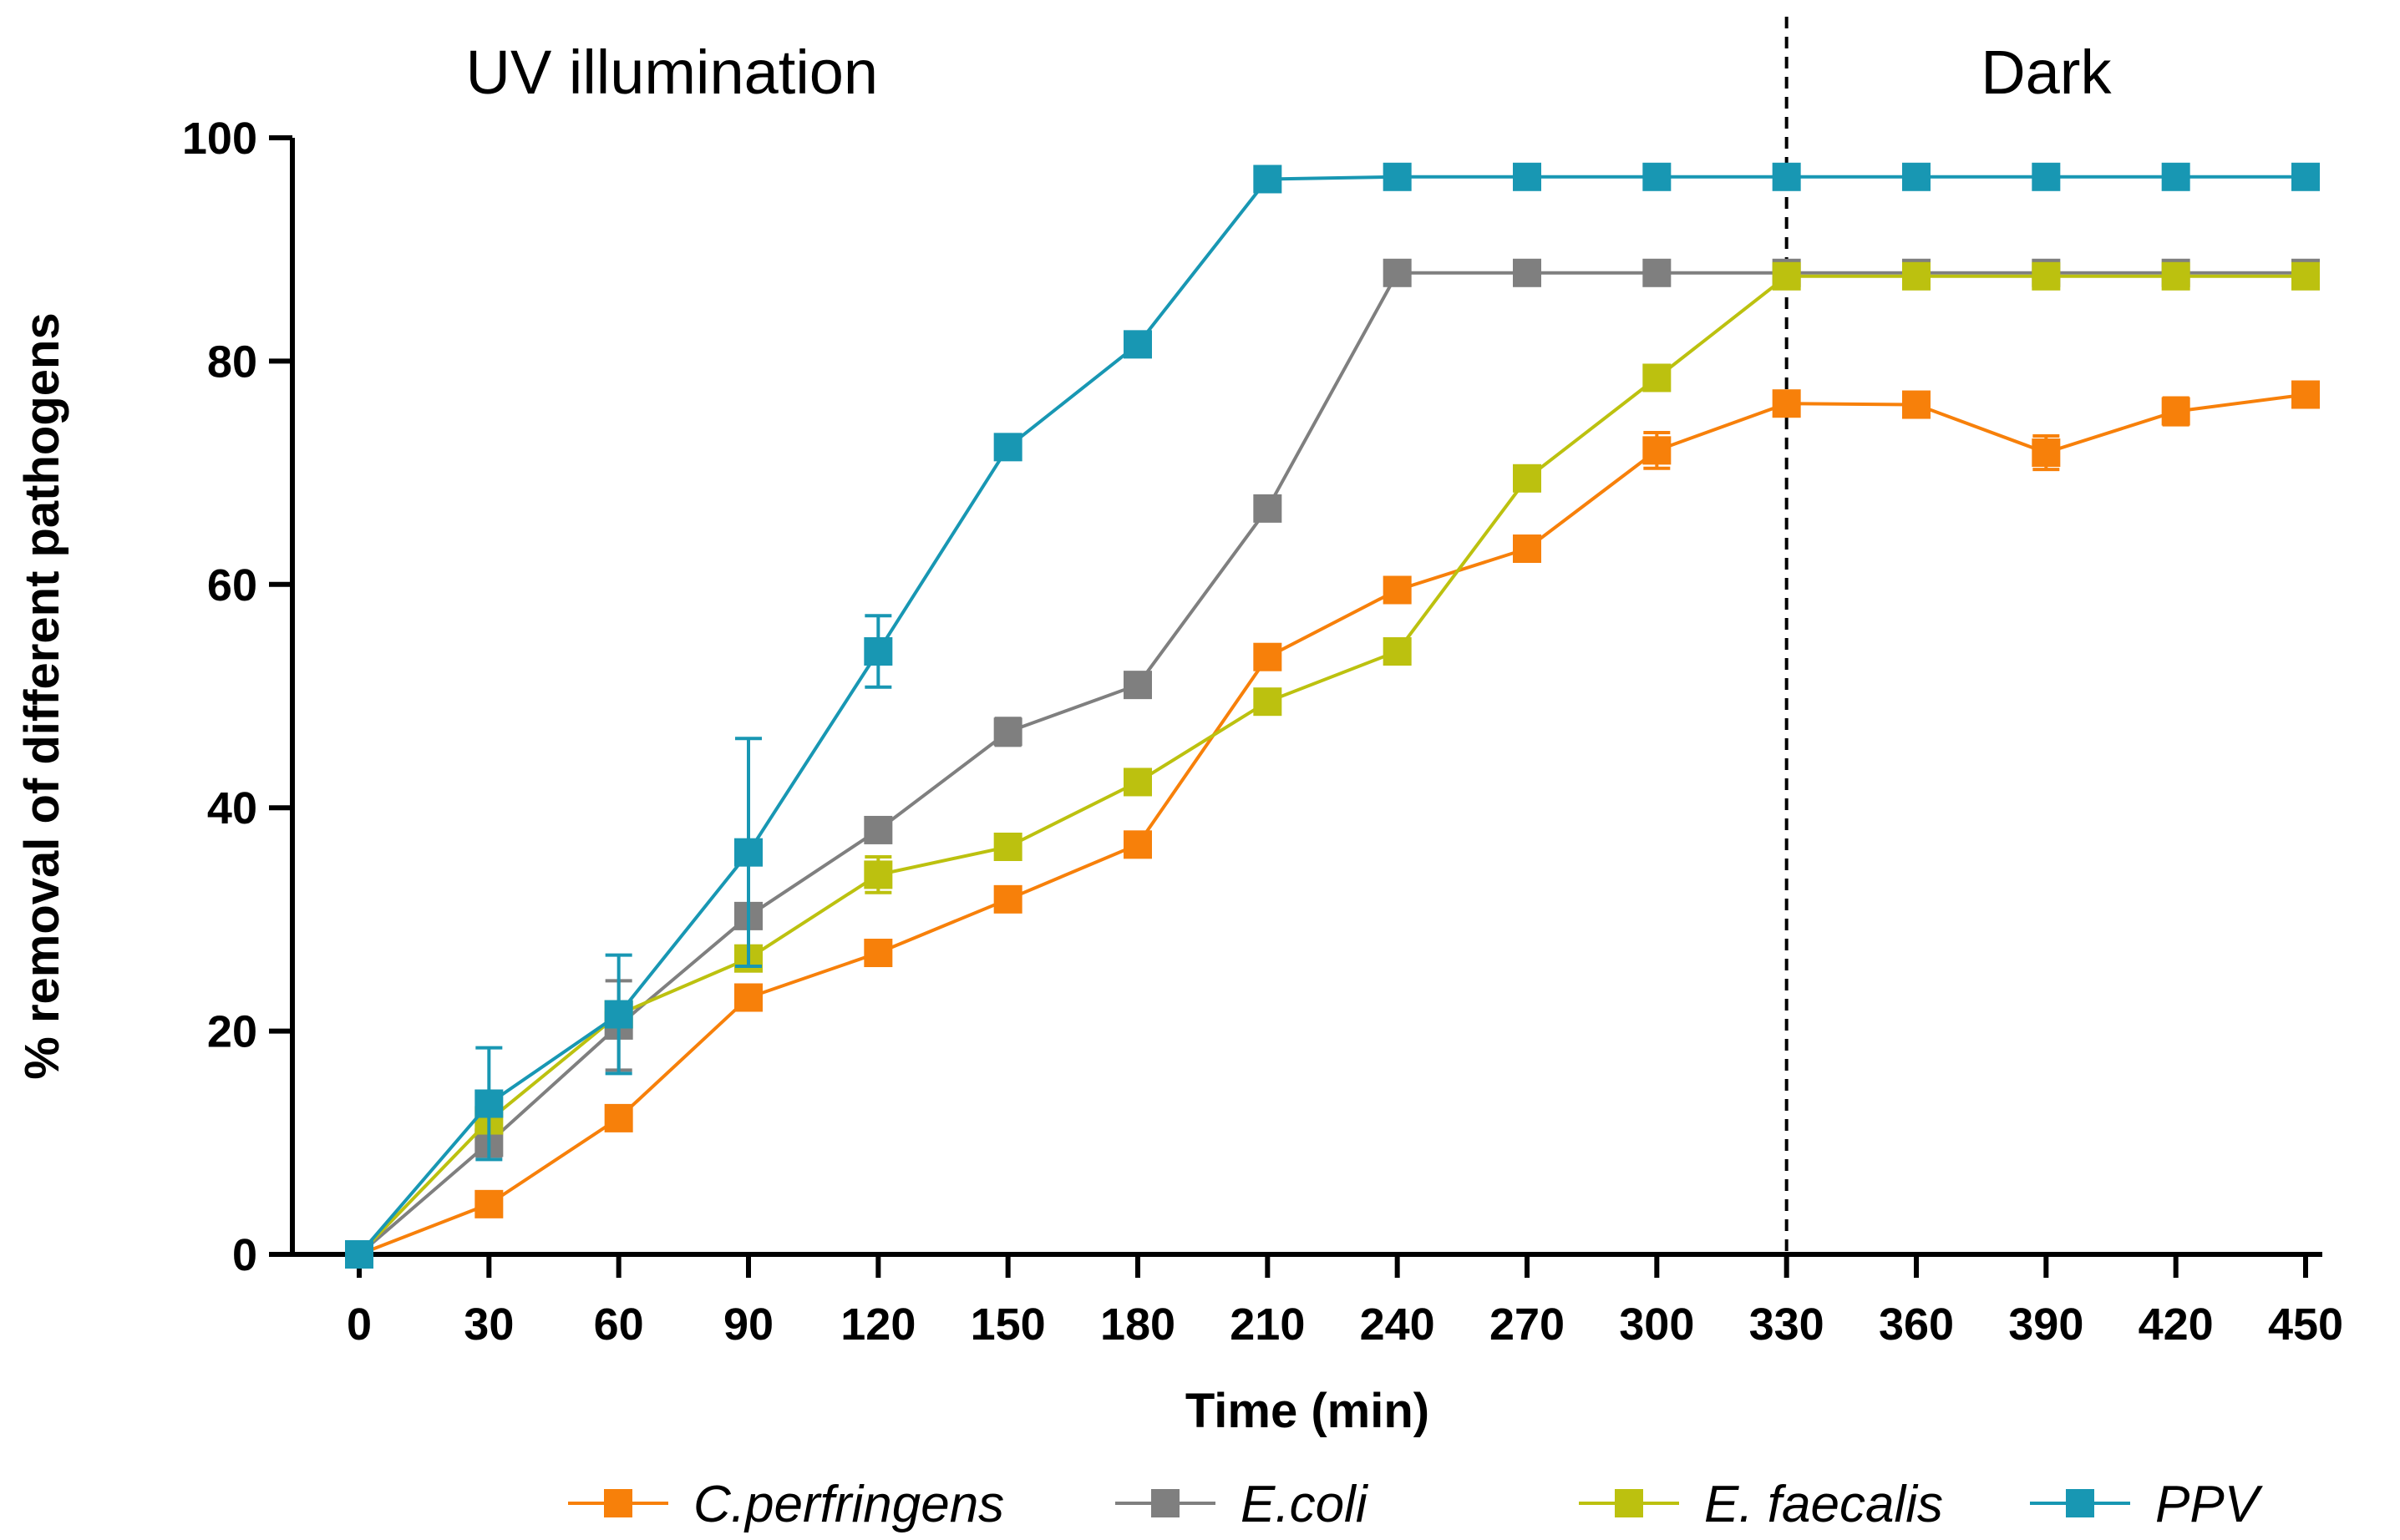 This screenshot has width=2400, height=1540. Describe the element at coordinates (1008, 1325) in the screenshot. I see `x-tick-label: 150` at that location.